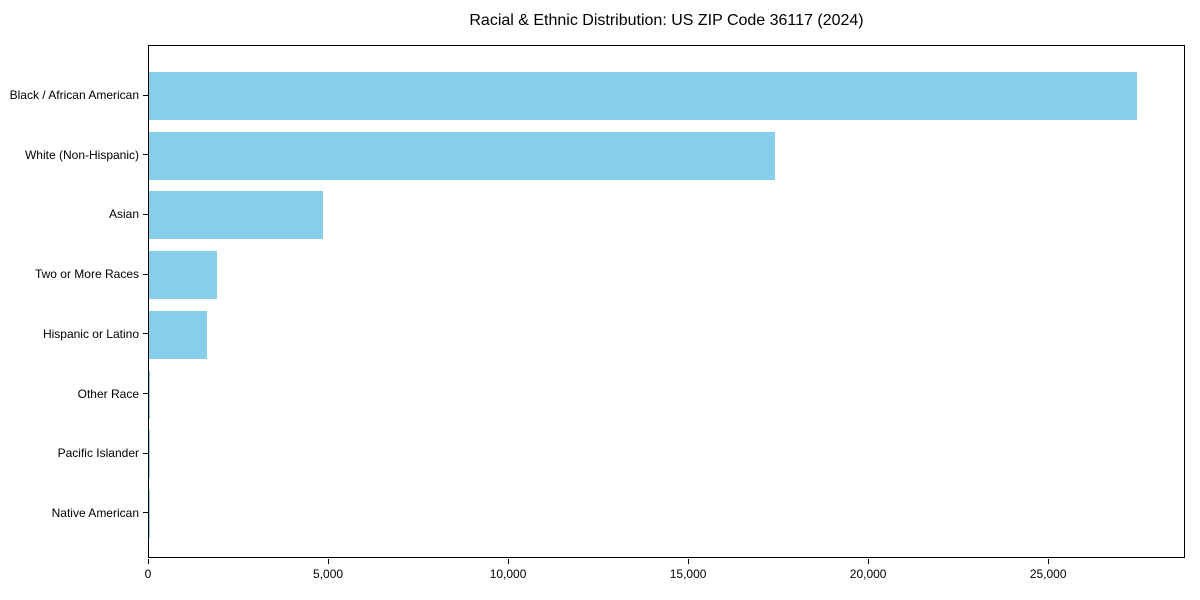 The width and height of the screenshot is (1200, 600). I want to click on bar-hispanic-or-latino, so click(178, 334).